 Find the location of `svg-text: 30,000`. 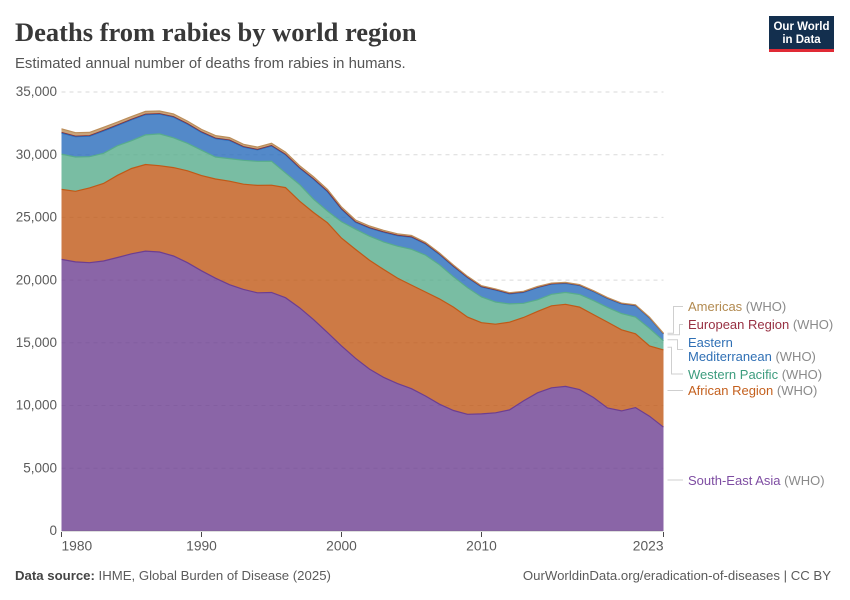

svg-text: 30,000 is located at coordinates (36, 154).